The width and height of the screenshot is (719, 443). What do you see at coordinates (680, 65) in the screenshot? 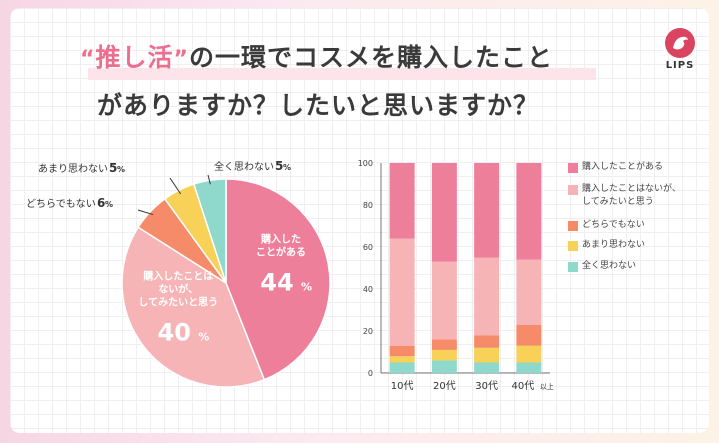
I see `lips-logo-text: LIPS` at bounding box center [680, 65].